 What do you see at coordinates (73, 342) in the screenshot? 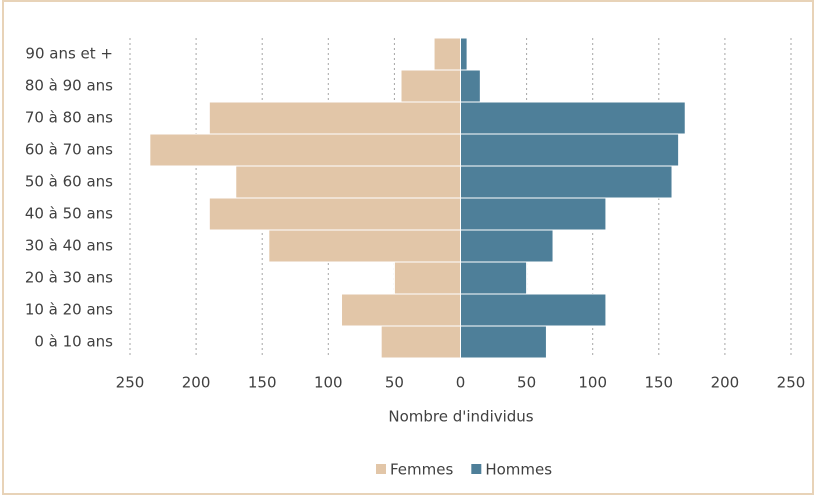
I see `y-tick-label: 0 à 10 ans` at bounding box center [73, 342].